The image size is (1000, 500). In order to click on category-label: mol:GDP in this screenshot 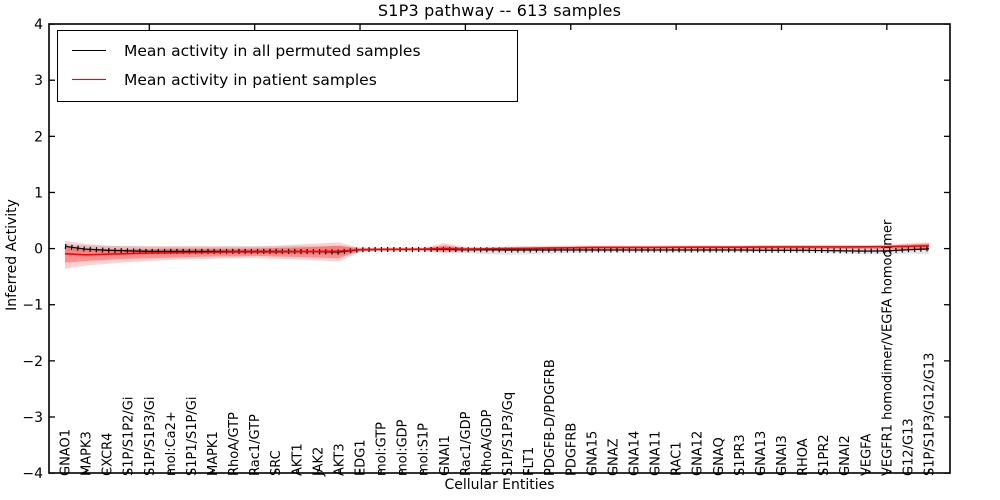, I will do `click(403, 447)`.